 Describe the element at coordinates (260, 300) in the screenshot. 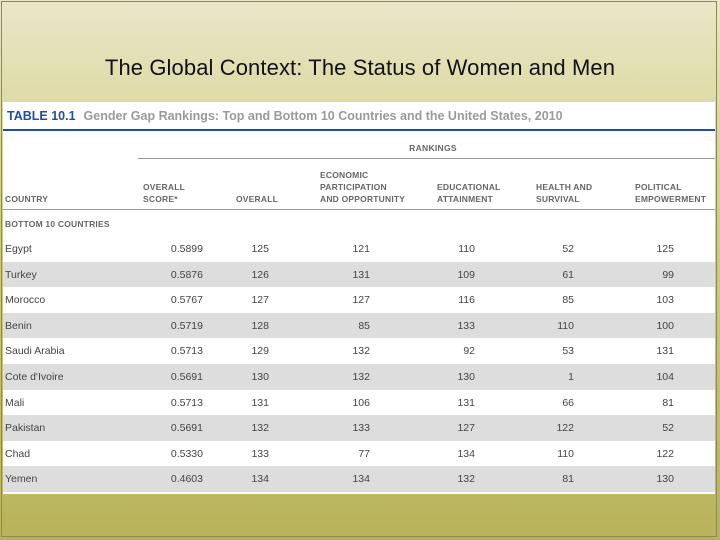

I see `cell-overall: 127` at that location.